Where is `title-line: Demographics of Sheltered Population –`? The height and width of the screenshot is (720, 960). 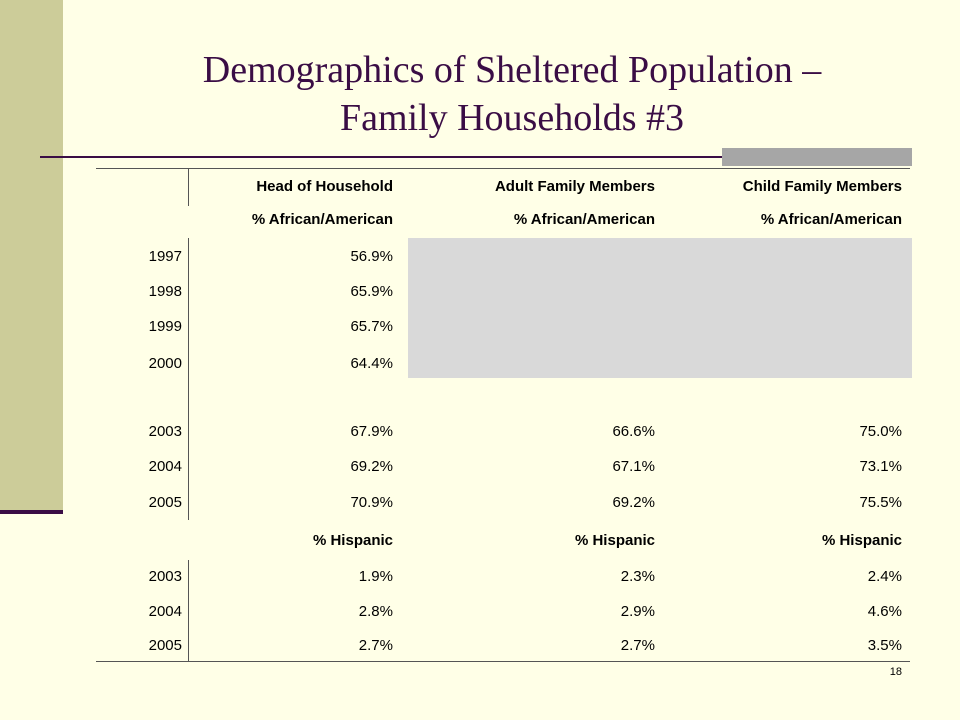
title-line: Demographics of Sheltered Population – is located at coordinates (512, 70).